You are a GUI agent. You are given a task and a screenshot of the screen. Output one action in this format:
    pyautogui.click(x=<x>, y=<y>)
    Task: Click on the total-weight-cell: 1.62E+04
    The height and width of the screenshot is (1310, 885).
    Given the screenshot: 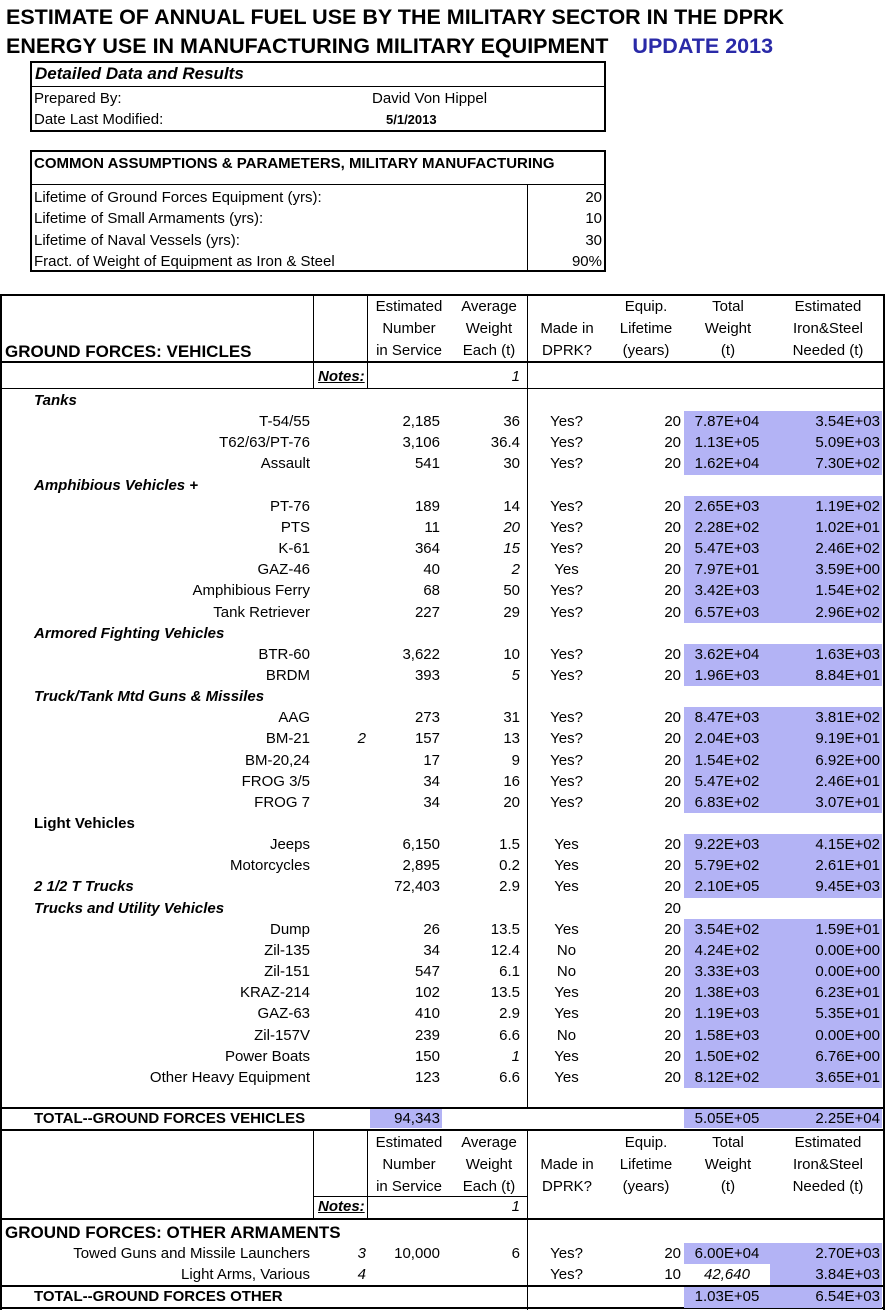 What is the action you would take?
    pyautogui.click(x=727, y=464)
    